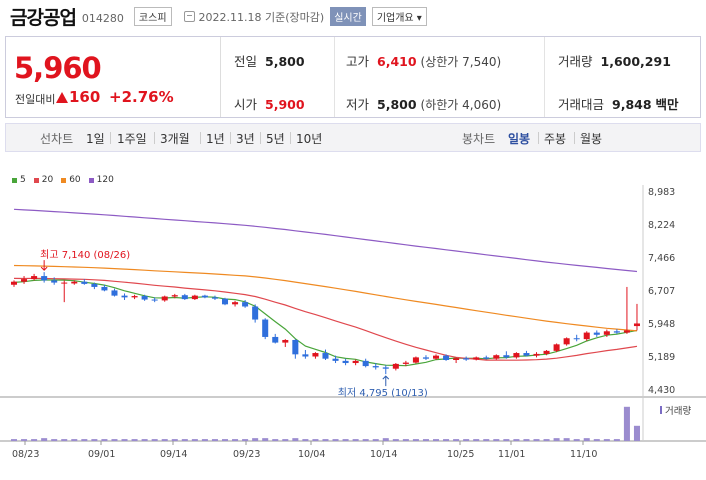 The width and height of the screenshot is (706, 480). Describe the element at coordinates (667, 104) in the screenshot. I see `amount-unit: 백만` at that location.